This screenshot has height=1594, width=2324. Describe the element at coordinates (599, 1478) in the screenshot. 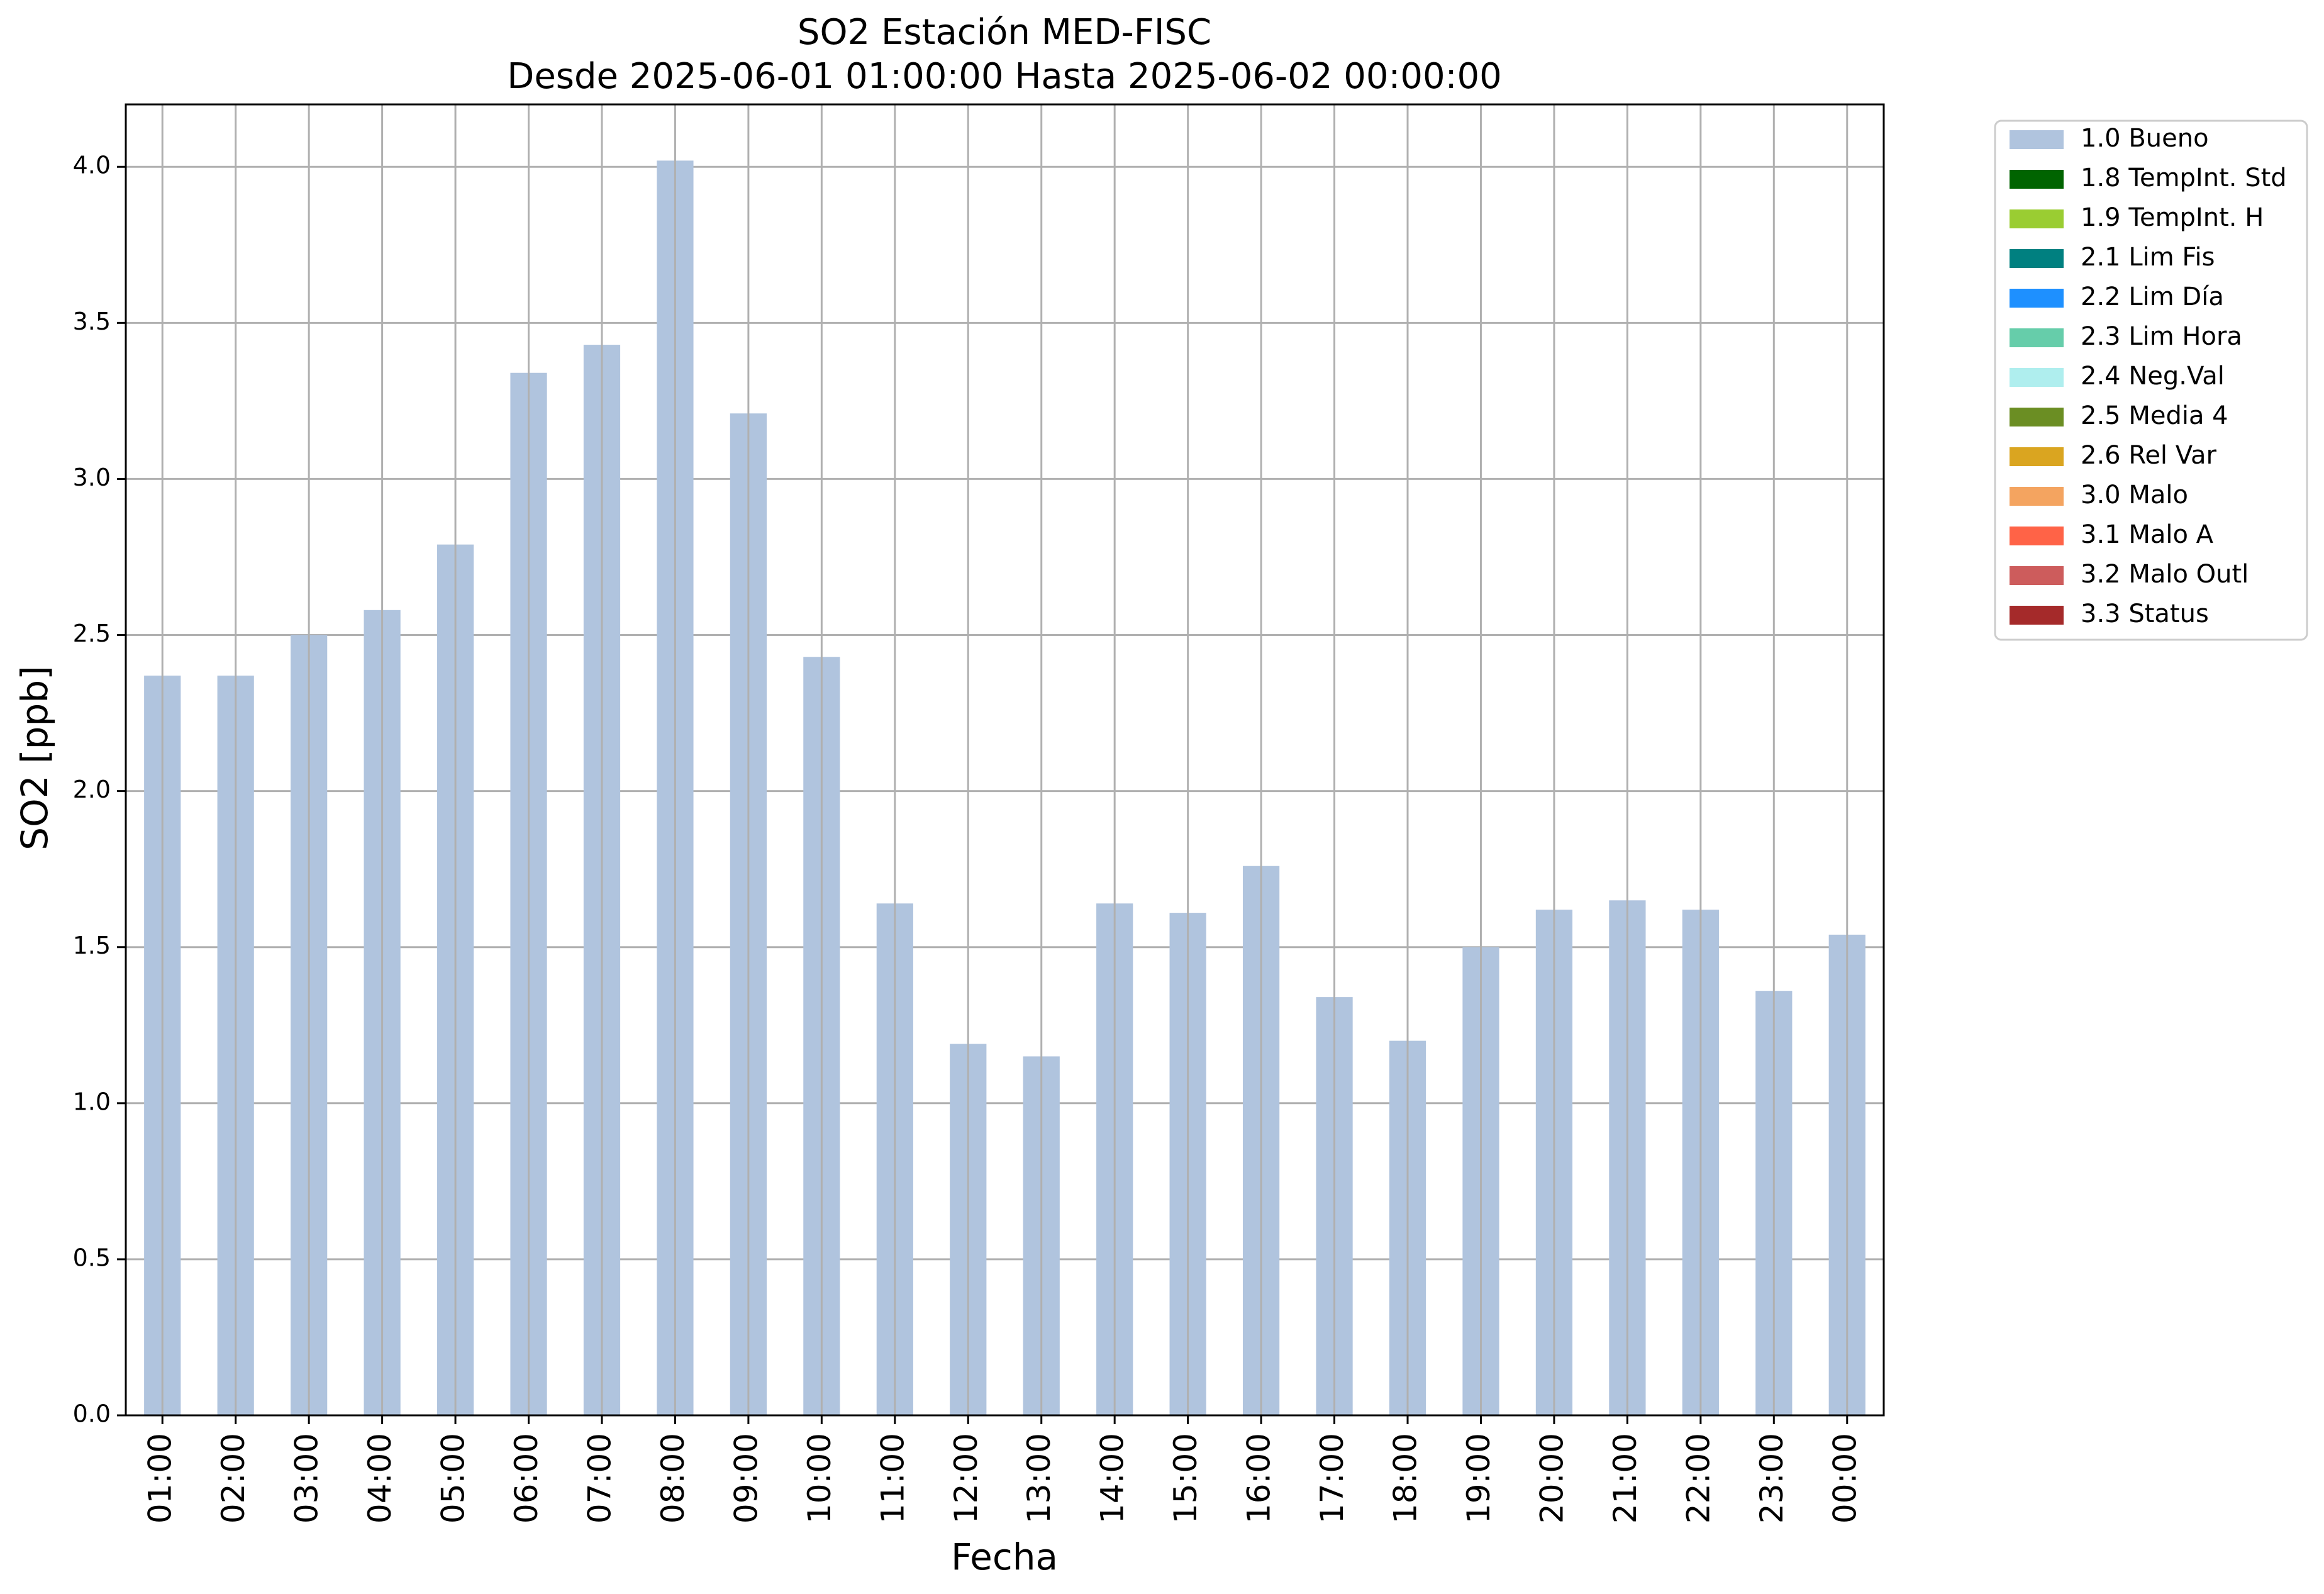

I see `x-tick-label: 07:00` at that location.